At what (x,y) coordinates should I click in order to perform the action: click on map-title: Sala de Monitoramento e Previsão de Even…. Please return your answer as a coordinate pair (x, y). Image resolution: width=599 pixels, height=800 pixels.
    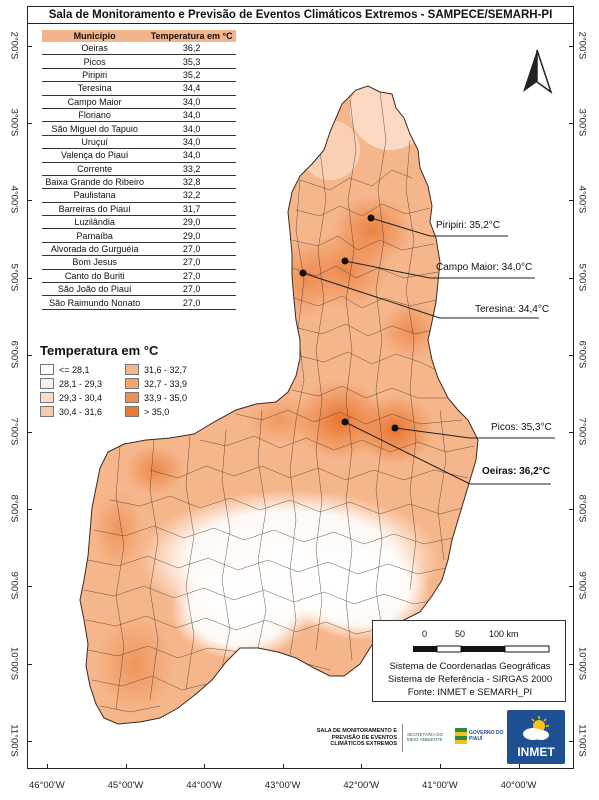
    Looking at the image, I should click on (300, 15).